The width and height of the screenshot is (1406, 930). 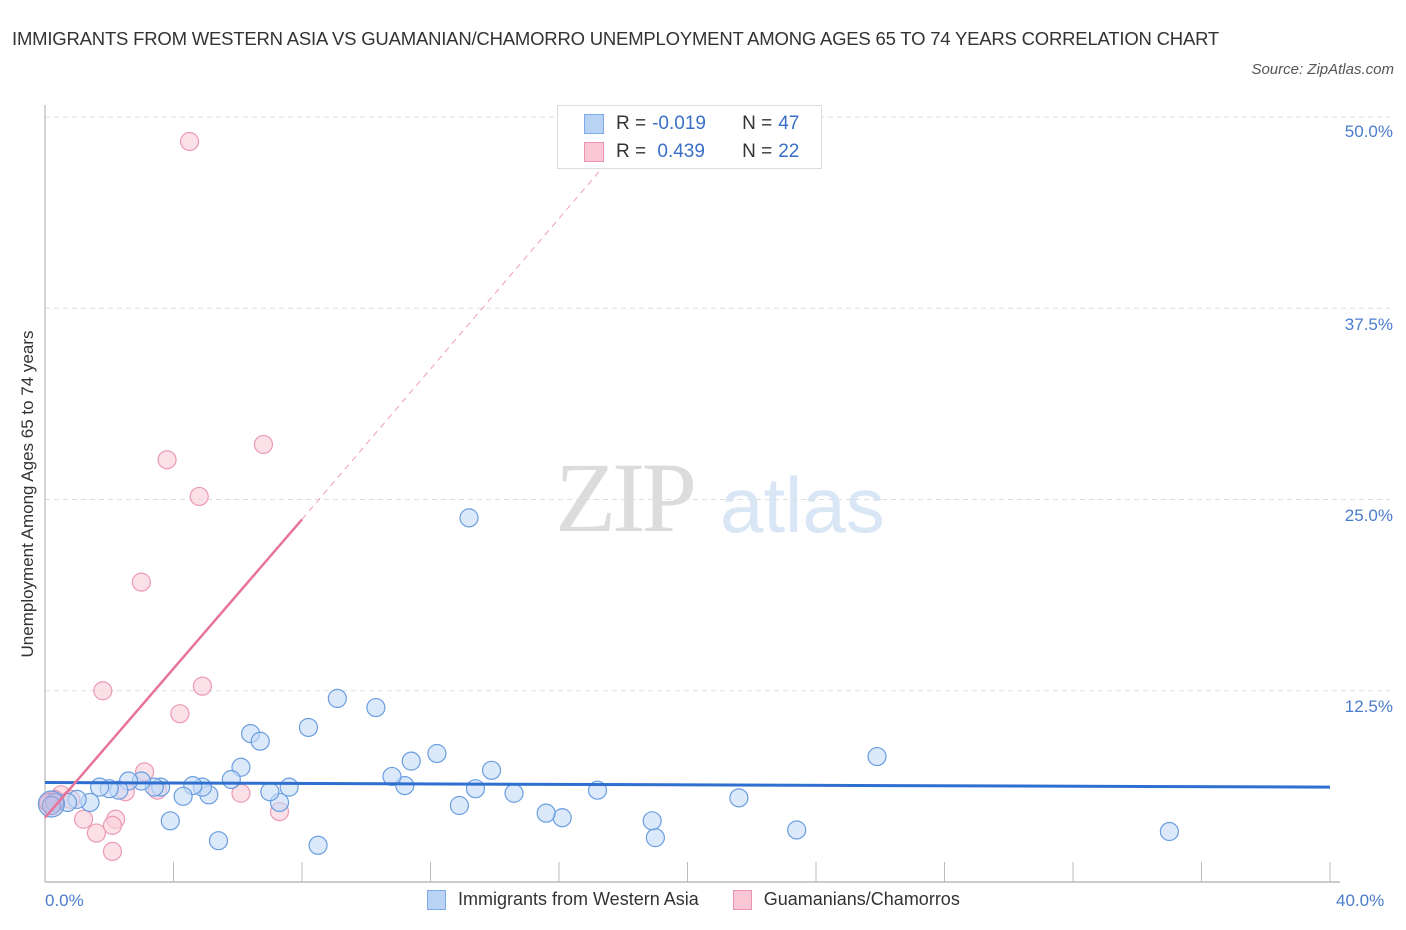 I want to click on x-tick-40: 40.0%, so click(x=1360, y=900).